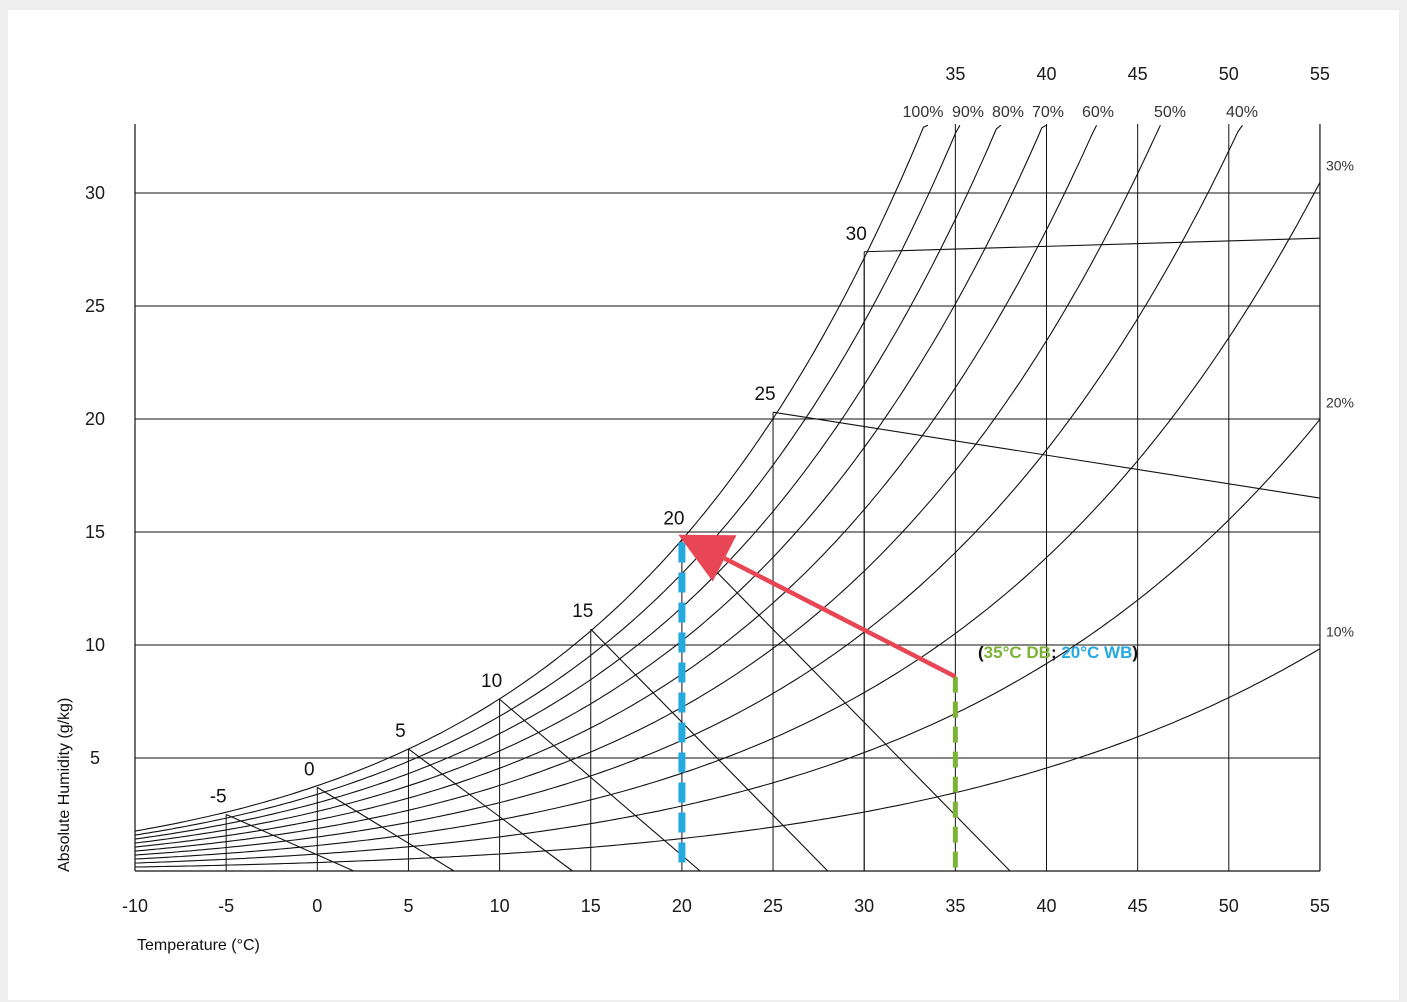 This screenshot has width=1407, height=1002. I want to click on x-tick-label: 55, so click(1320, 906).